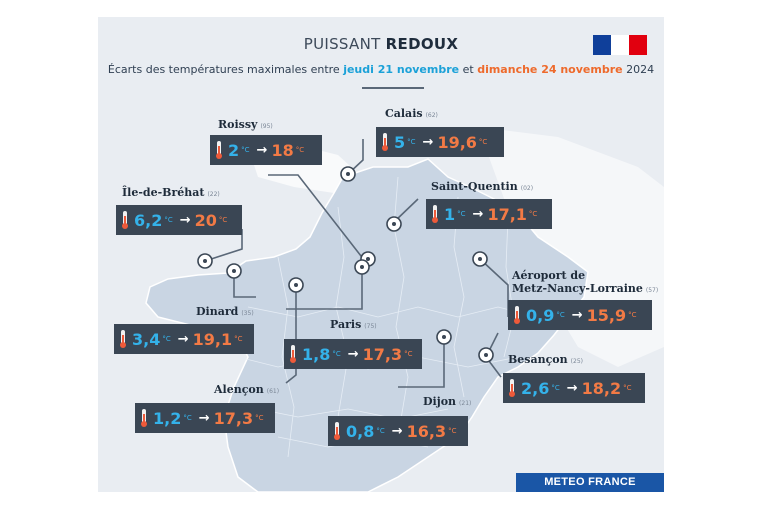 This screenshot has width=762, height=508. Describe the element at coordinates (291, 334) in the screenshot. I see `leader-alencon` at that location.